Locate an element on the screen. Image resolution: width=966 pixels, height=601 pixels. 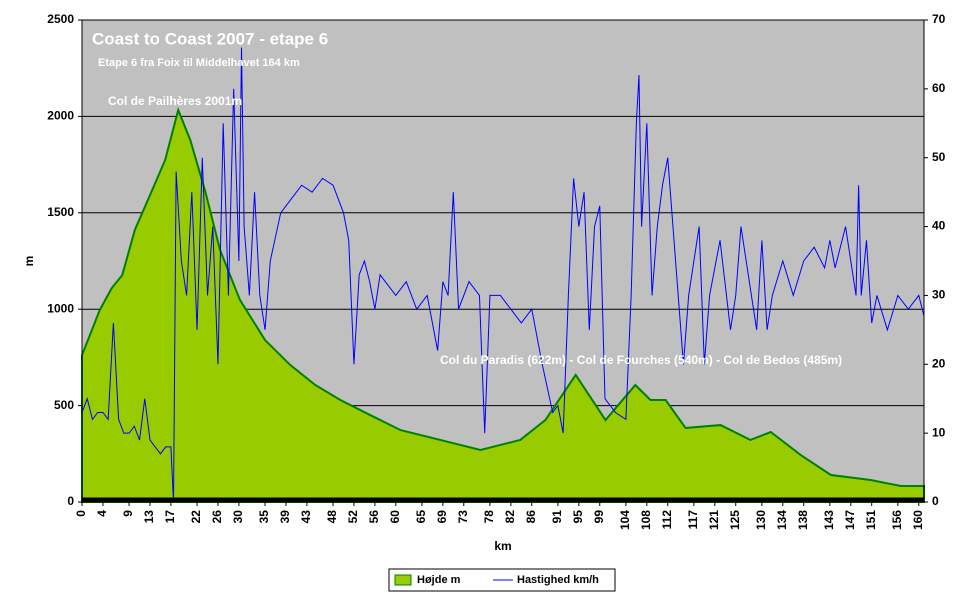
annotation: Col de Pailhères 2001m is located at coordinates (175, 101).